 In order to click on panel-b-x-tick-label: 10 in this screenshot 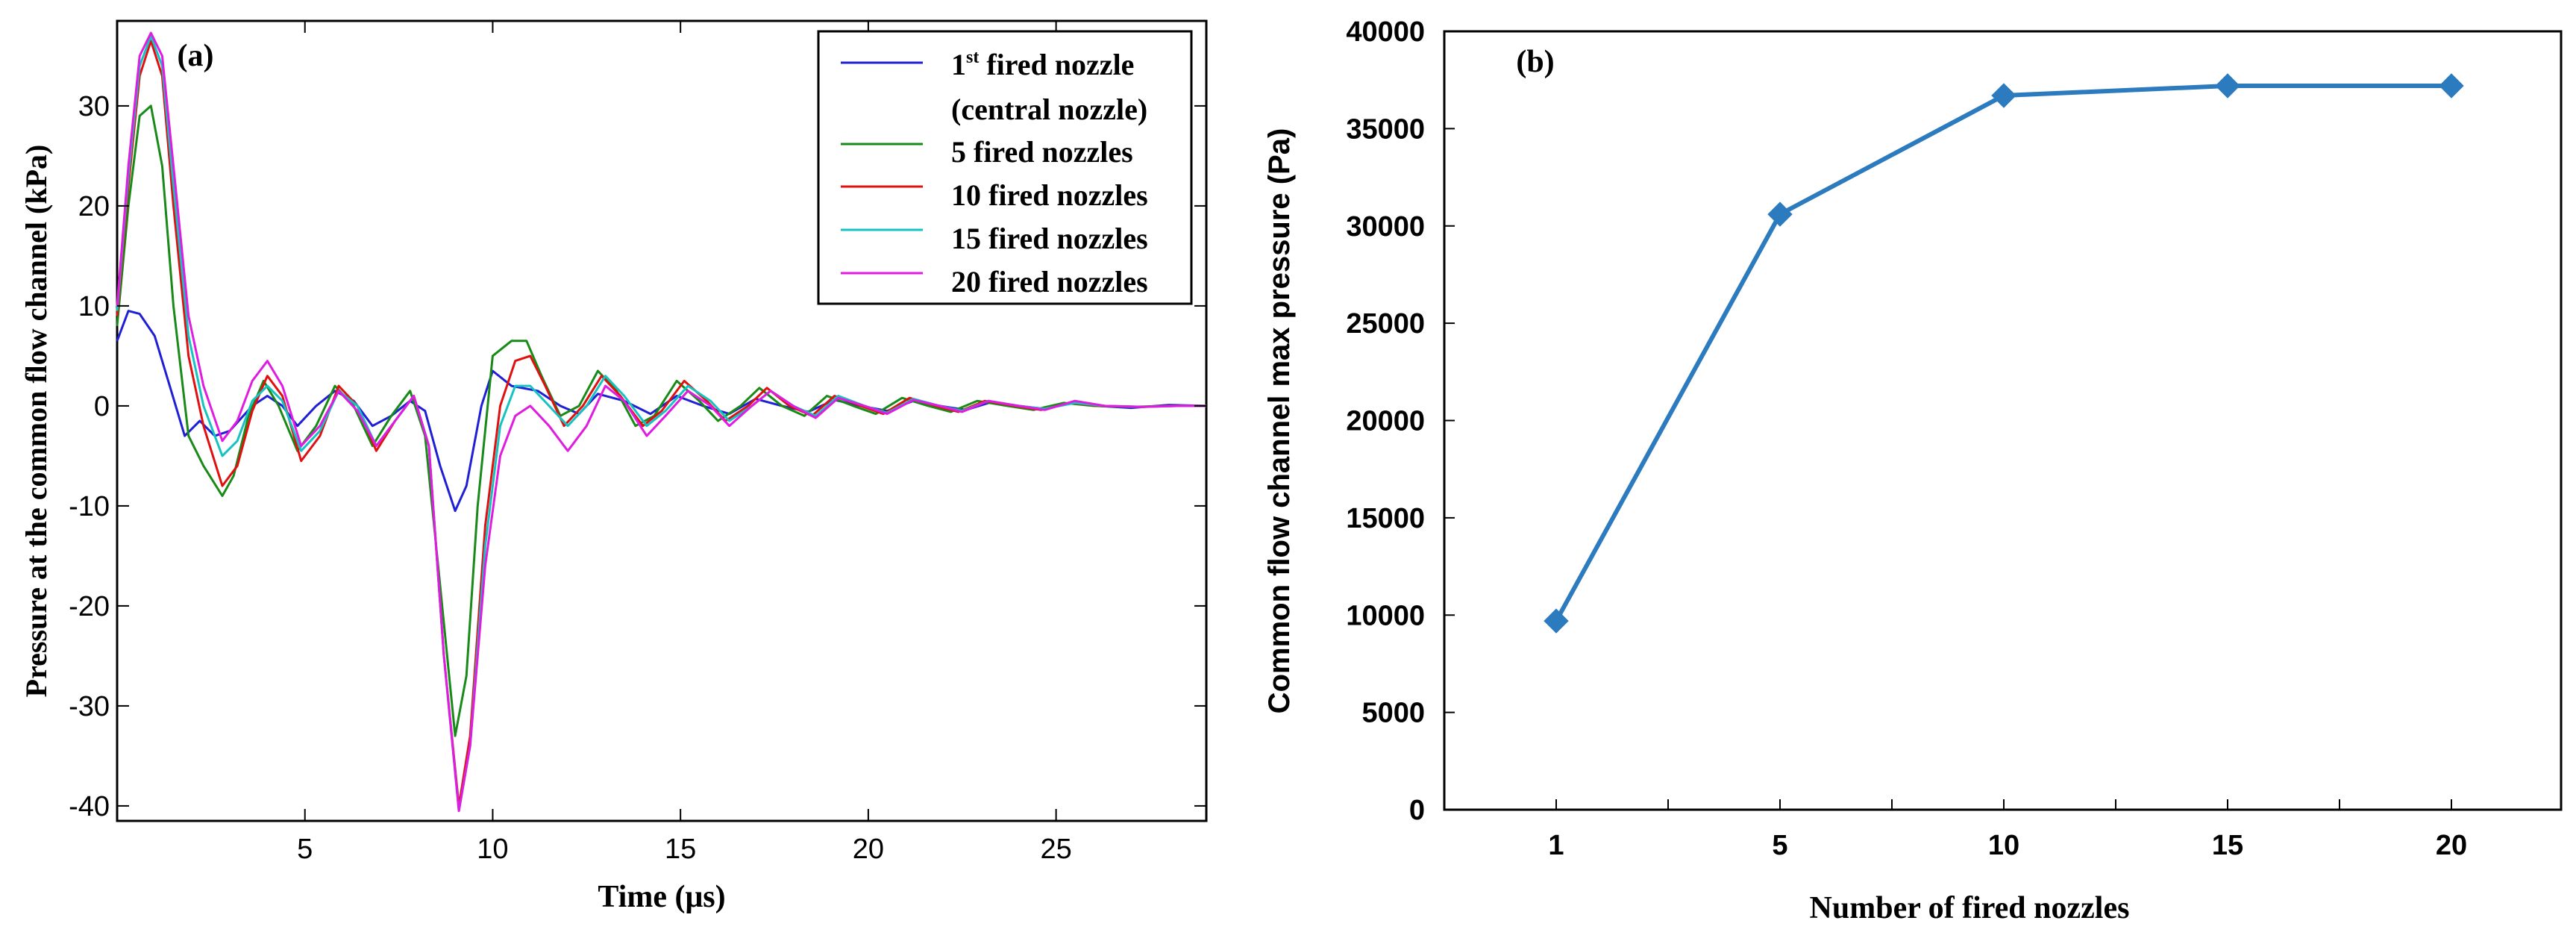, I will do `click(2004, 846)`.